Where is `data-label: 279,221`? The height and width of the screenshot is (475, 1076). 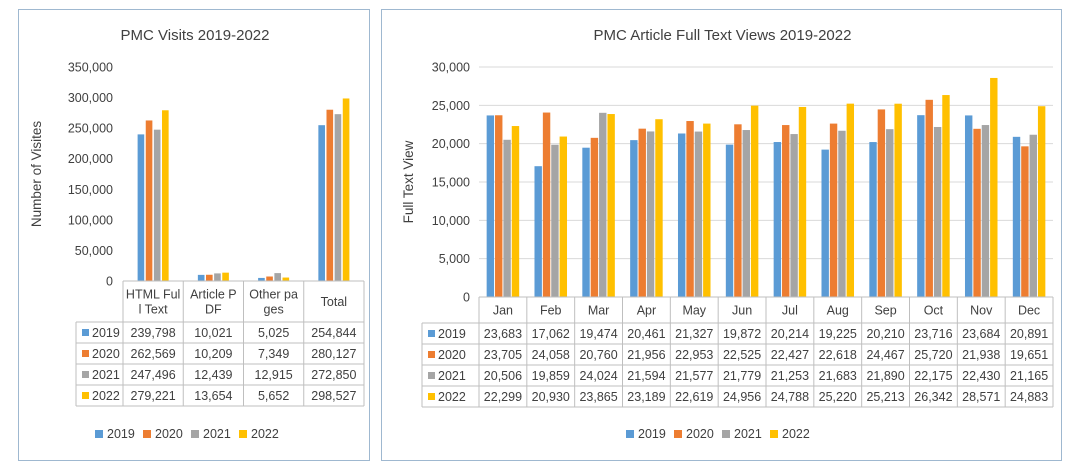 data-label: 279,221 is located at coordinates (153, 396).